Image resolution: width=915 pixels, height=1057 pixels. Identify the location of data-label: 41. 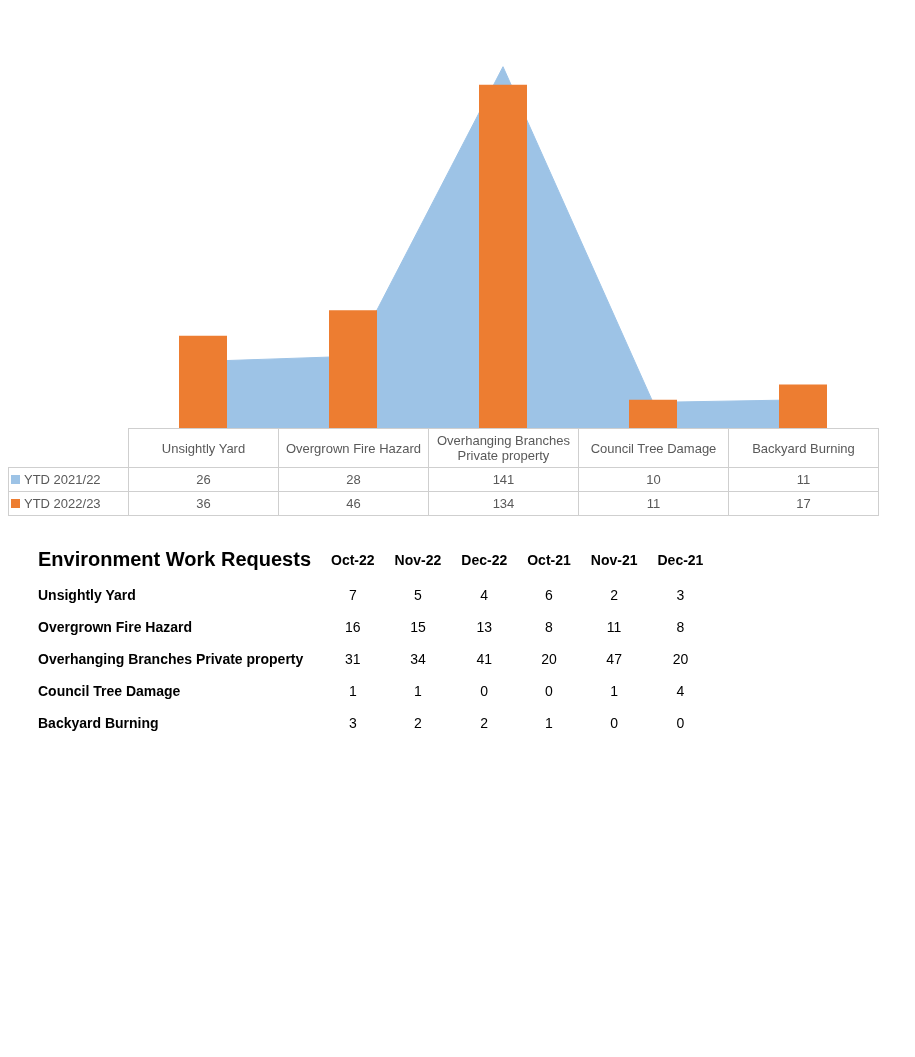
(484, 659).